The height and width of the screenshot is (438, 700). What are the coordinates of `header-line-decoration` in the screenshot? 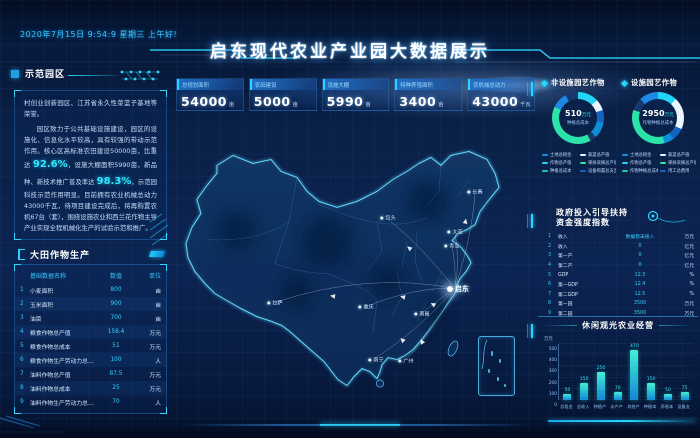 It's located at (94, 75).